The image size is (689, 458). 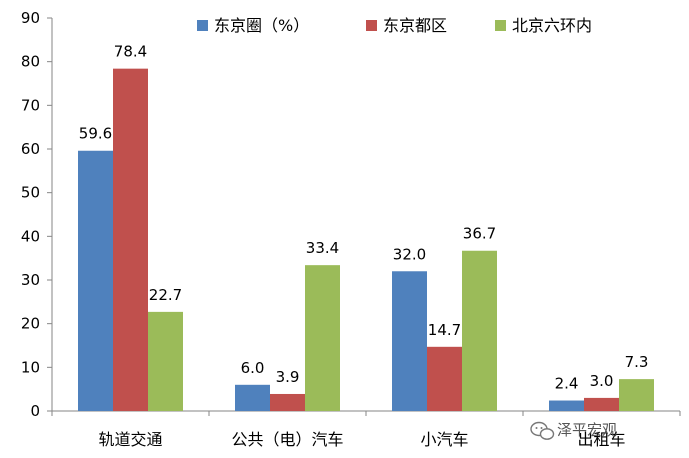 I want to click on y-tick-label: 70, so click(x=30, y=105).